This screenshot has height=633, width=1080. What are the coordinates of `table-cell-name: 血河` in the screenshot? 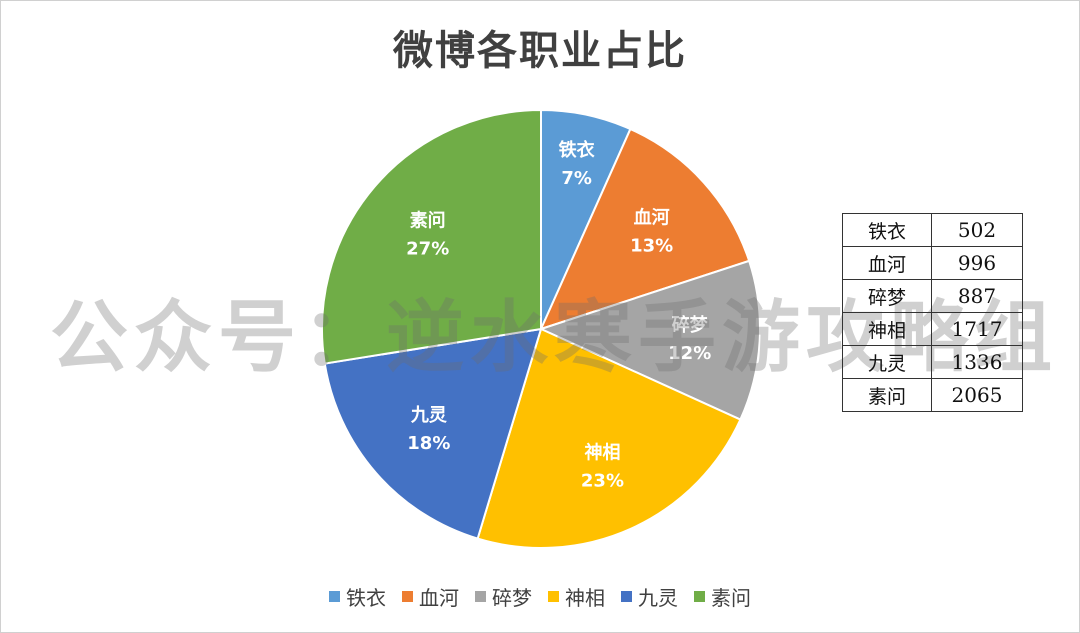 It's located at (887, 263).